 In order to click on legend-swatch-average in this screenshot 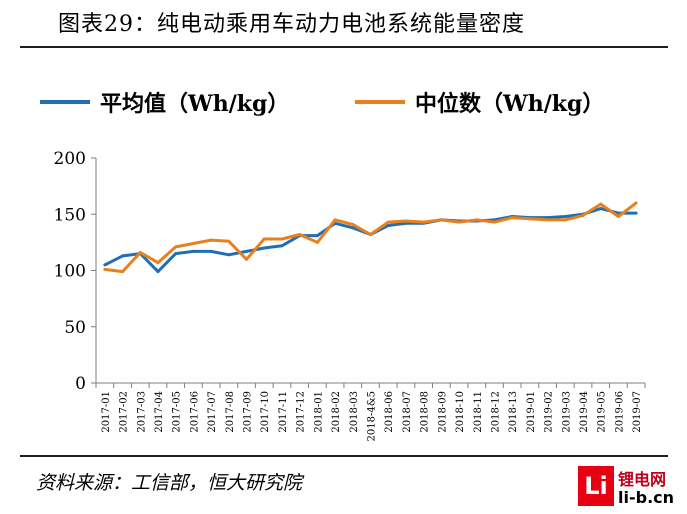, I will do `click(65, 102)`.